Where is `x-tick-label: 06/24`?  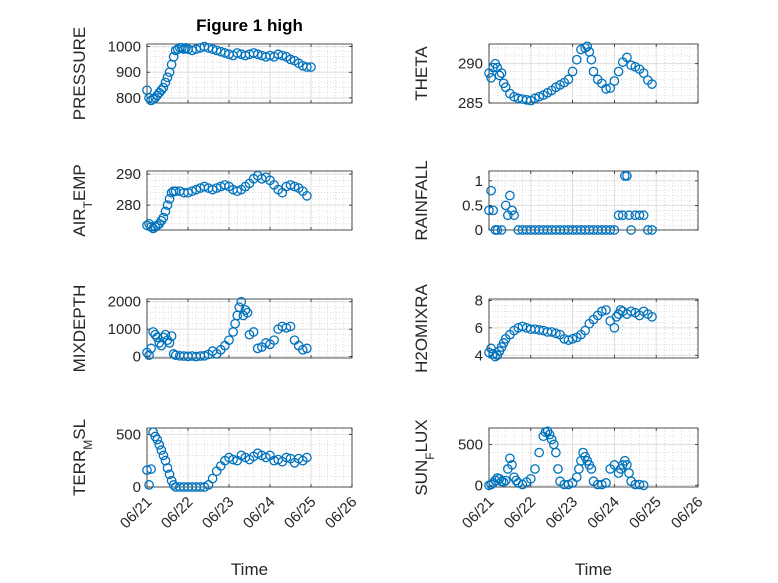 x-tick-label: 06/24 is located at coordinates (603, 512).